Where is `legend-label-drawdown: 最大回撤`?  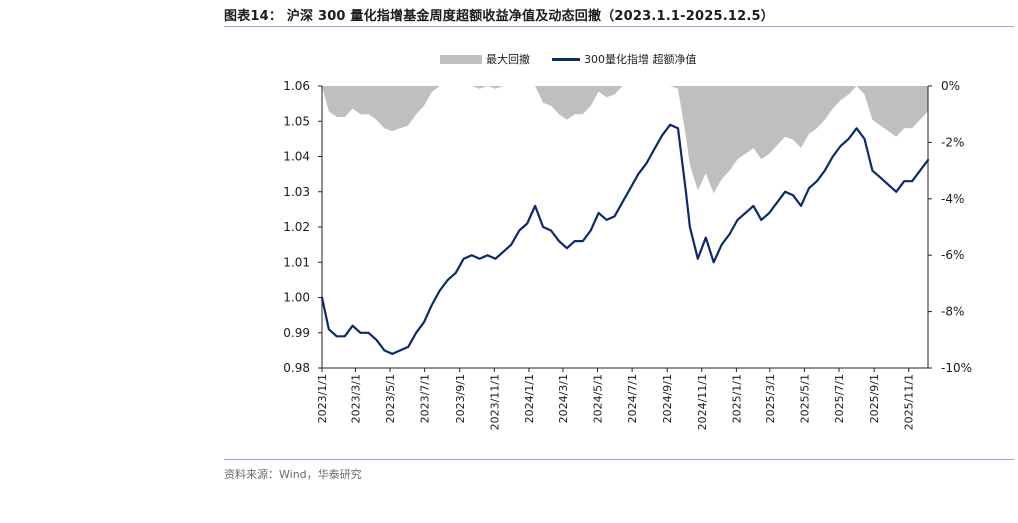 legend-label-drawdown: 最大回撤 is located at coordinates (508, 59).